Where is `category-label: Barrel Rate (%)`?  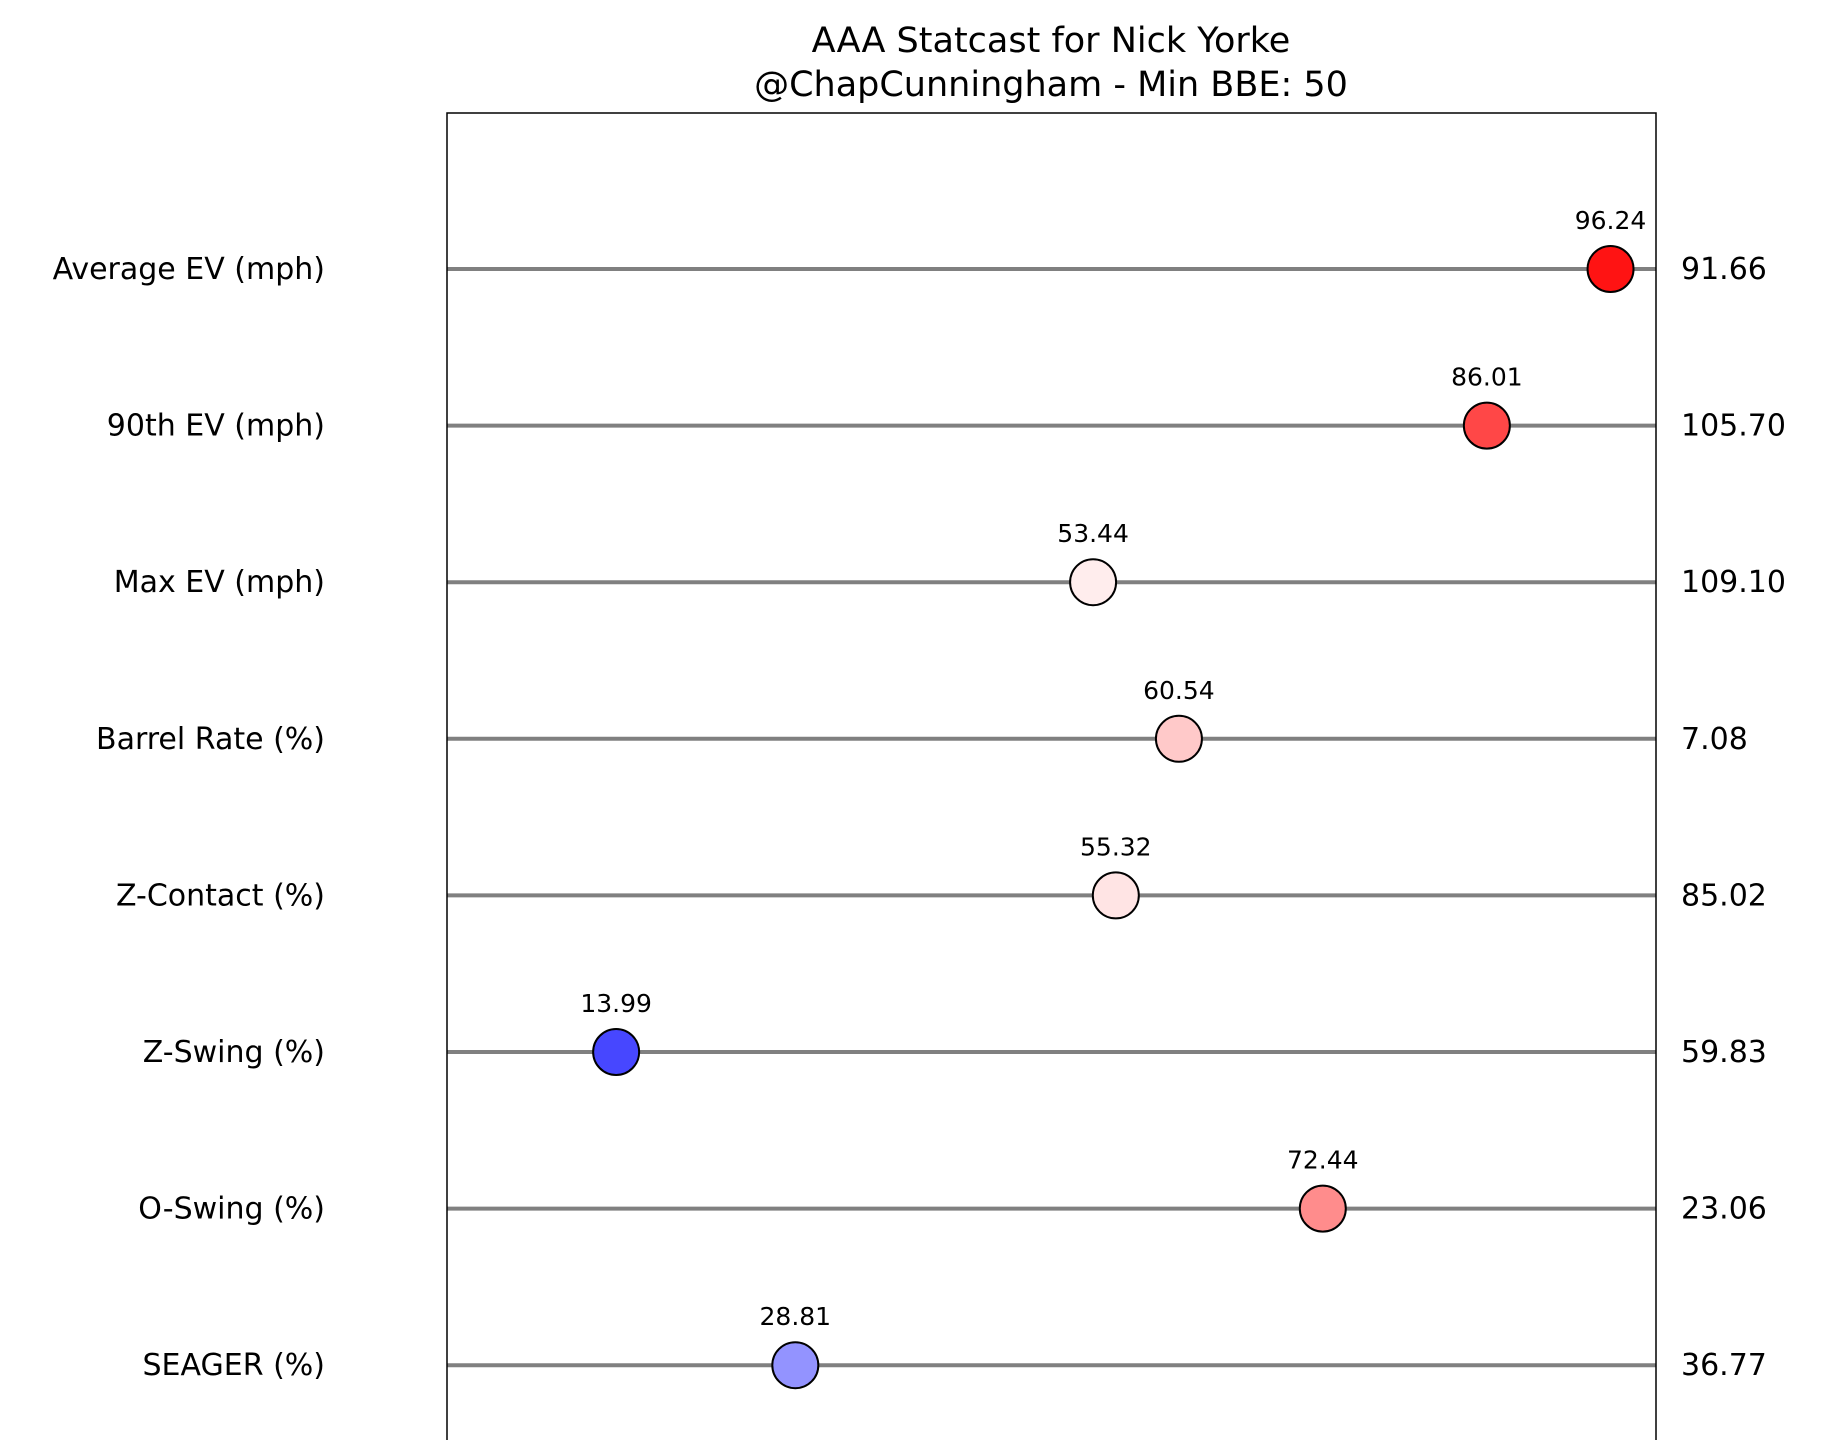 category-label: Barrel Rate (%) is located at coordinates (210, 739).